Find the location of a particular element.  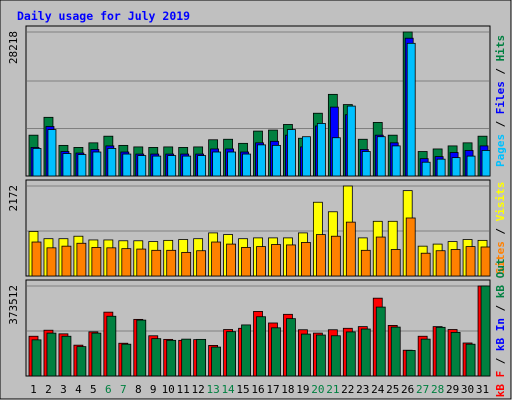

x-tick-day-4: 4 is located at coordinates (78, 389).